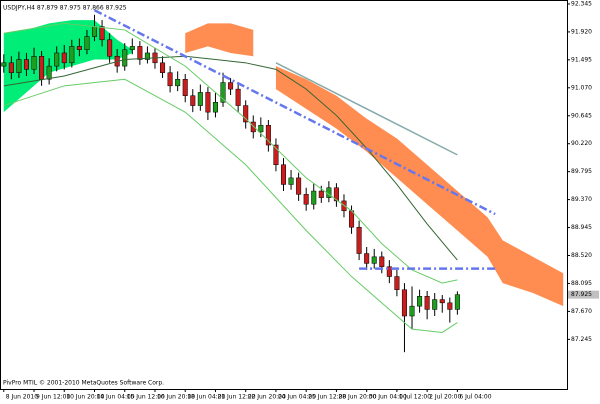  Describe the element at coordinates (388, 397) in the screenshot. I see `x-tick-label: 30 Jun 04:00` at that location.